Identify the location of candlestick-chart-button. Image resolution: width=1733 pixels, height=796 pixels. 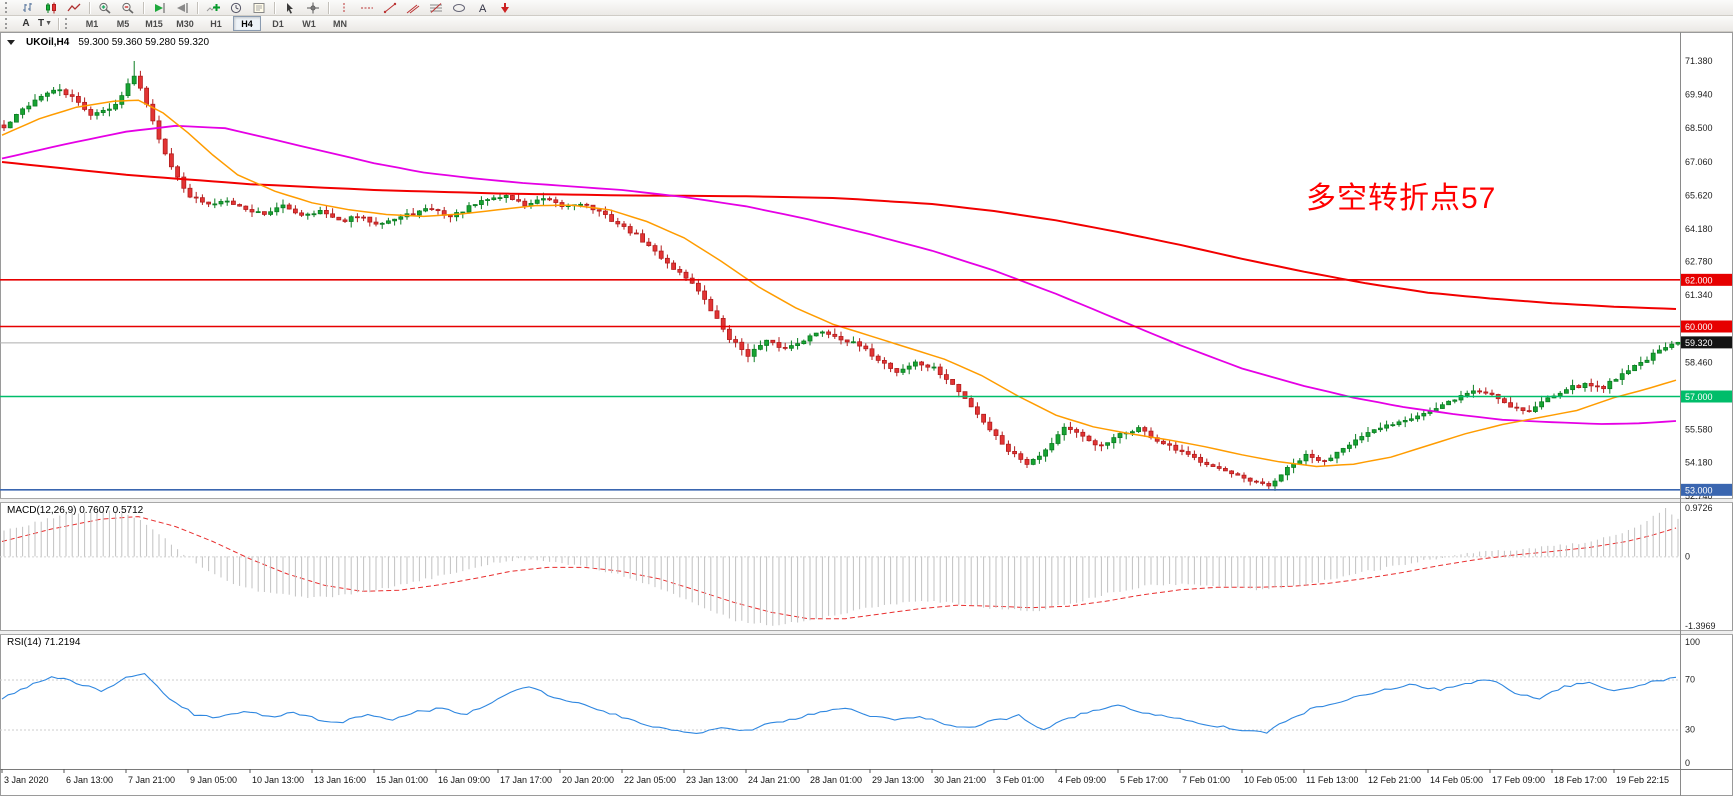
(51, 8).